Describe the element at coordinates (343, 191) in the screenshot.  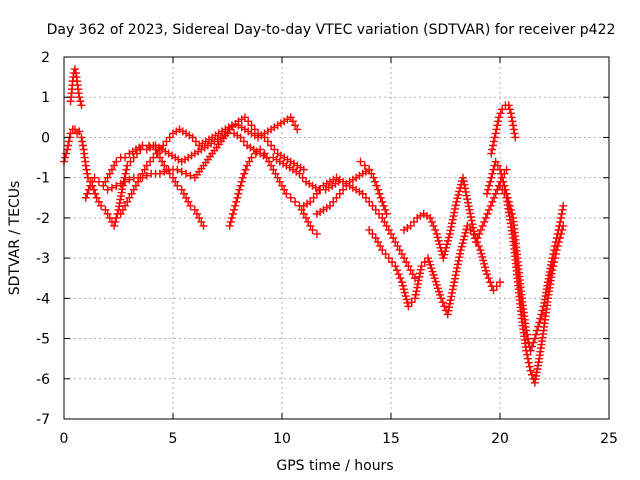
I see `series-track-h` at that location.